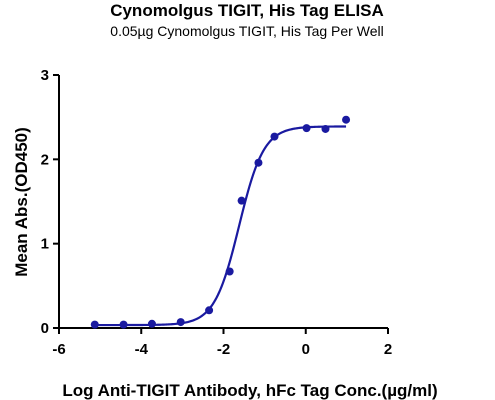 This screenshot has height=400, width=495. What do you see at coordinates (388, 349) in the screenshot?
I see `x-tick-label: 2` at bounding box center [388, 349].